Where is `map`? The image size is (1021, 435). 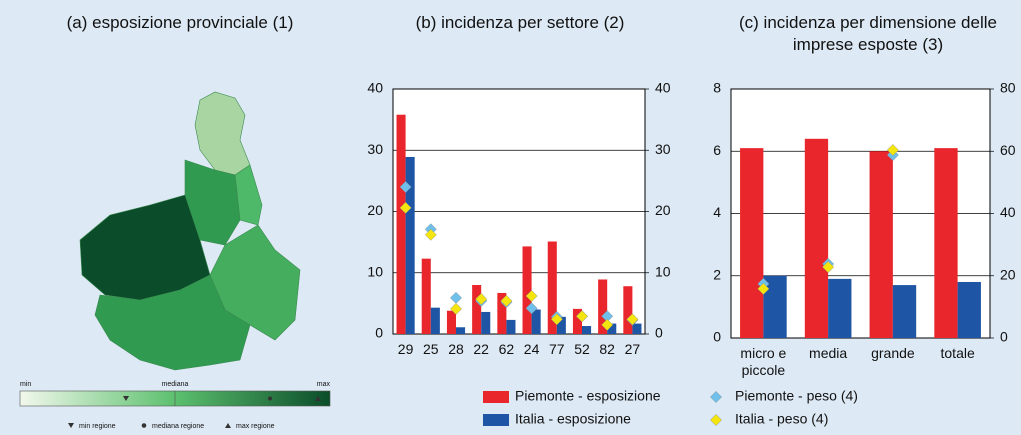 map is located at coordinates (190, 231).